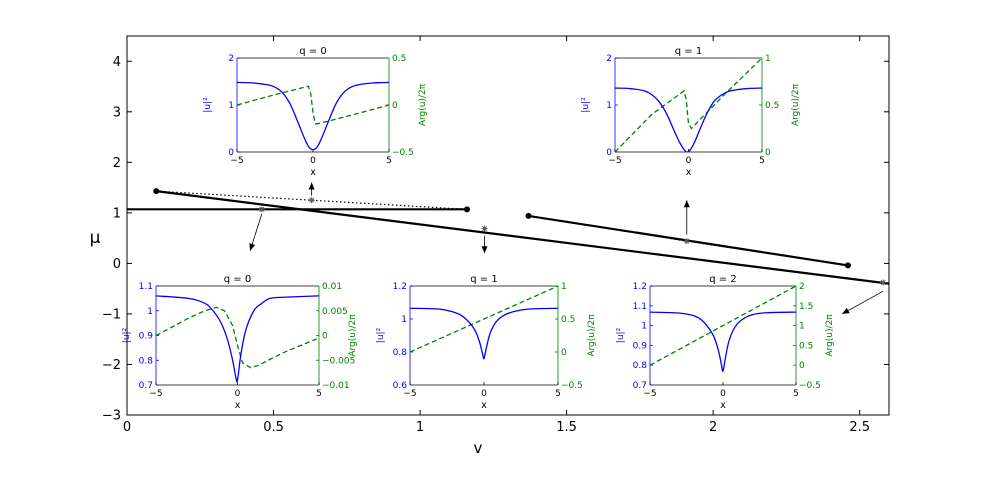 Image resolution: width=981 pixels, height=477 pixels. I want to click on main-arrow-shaft, so click(862, 302).